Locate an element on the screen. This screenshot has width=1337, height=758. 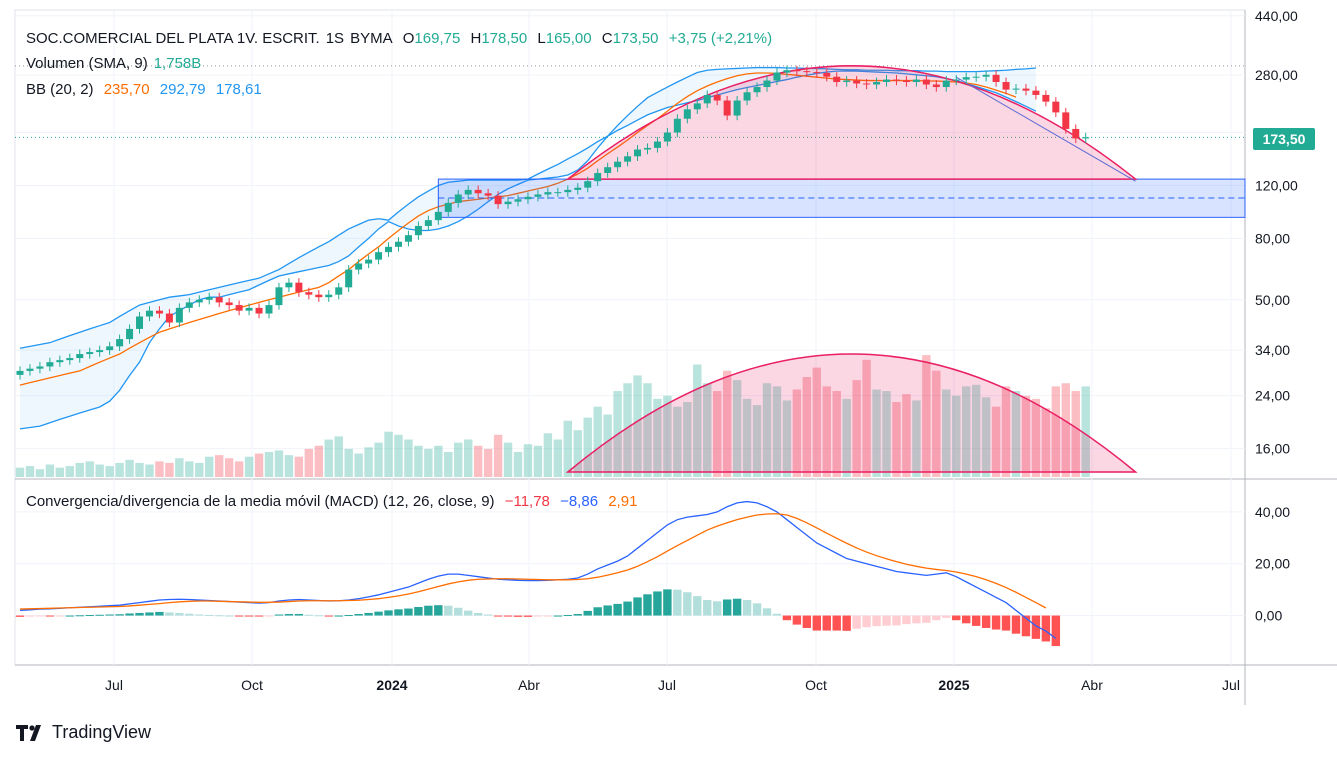
time-tick-label: Abr is located at coordinates (529, 685).